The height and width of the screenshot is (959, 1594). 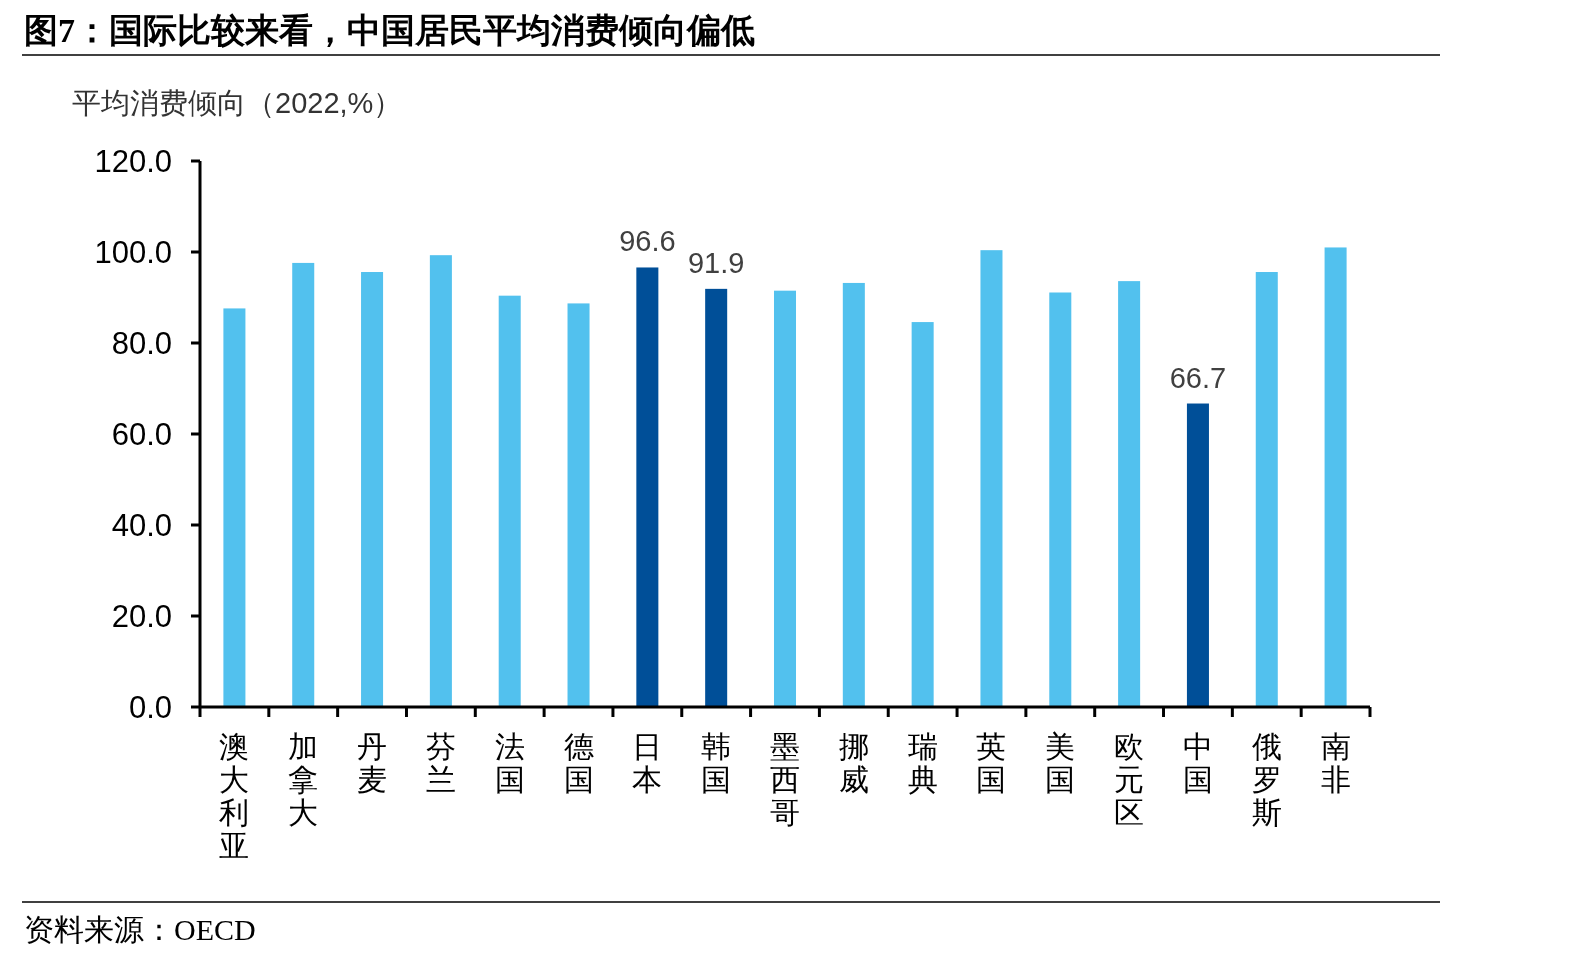 What do you see at coordinates (991, 763) in the screenshot?
I see `x-tick-label: 英国` at bounding box center [991, 763].